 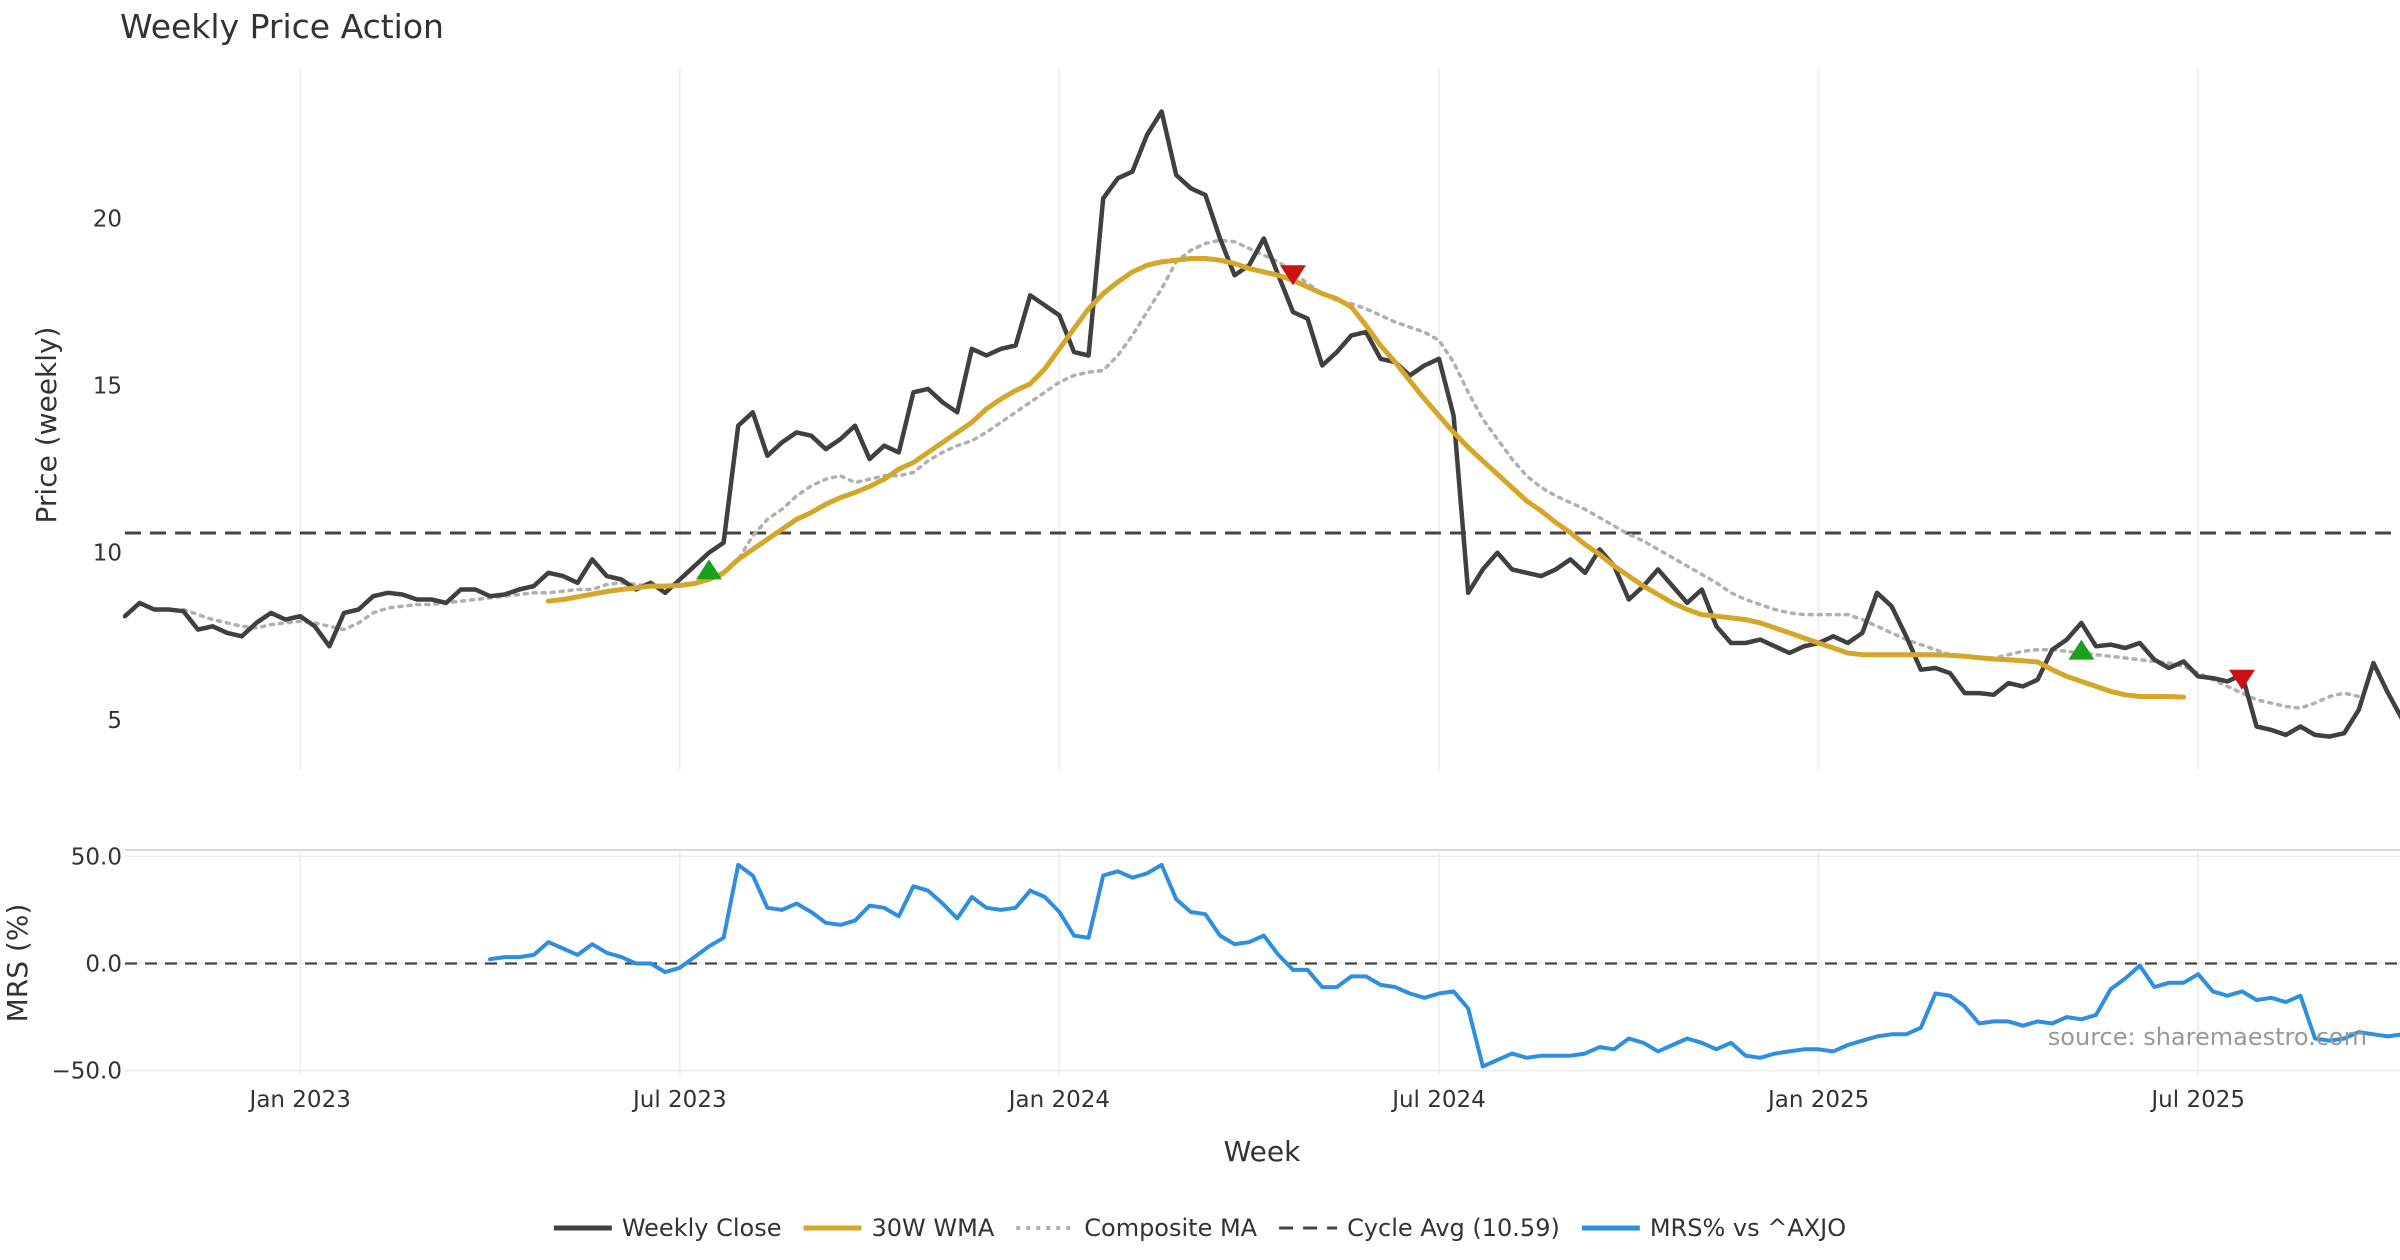 What do you see at coordinates (46, 425) in the screenshot?
I see `price-axis-label: Price (weekly)` at bounding box center [46, 425].